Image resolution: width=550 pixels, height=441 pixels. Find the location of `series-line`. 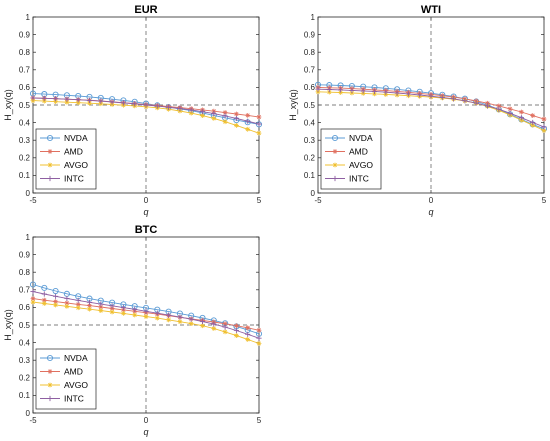

series-line is located at coordinates (146, 309).